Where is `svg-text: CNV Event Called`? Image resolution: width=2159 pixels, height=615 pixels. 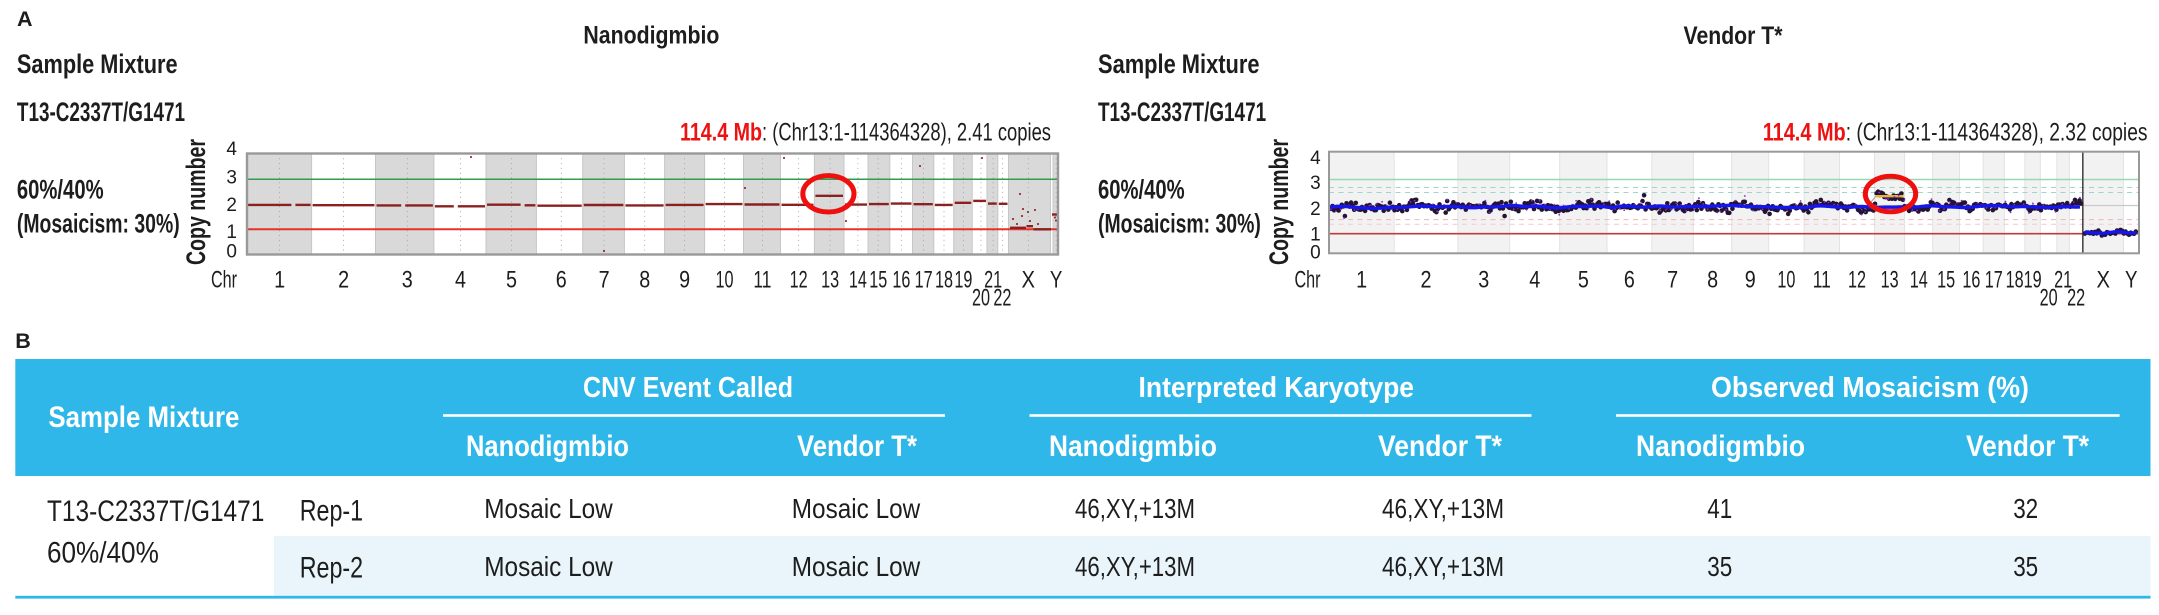
svg-text: CNV Event Called is located at coordinates (688, 388).